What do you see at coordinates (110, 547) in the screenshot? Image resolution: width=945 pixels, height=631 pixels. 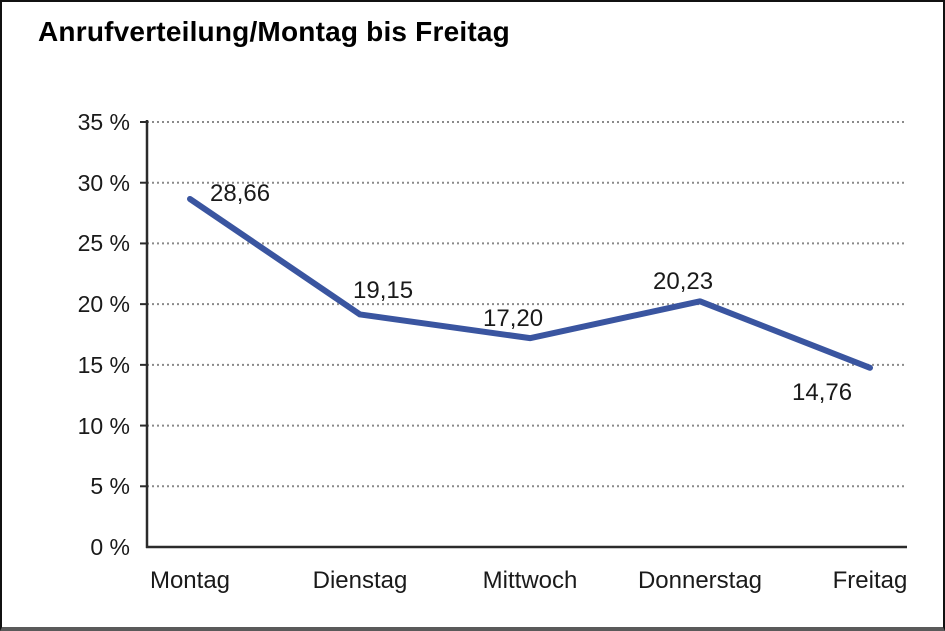 I see `y-tick-label: 0 %` at bounding box center [110, 547].